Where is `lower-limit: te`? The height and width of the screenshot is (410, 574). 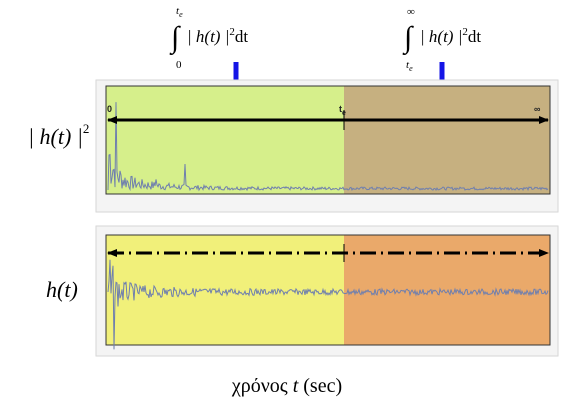
lower-limit: te is located at coordinates (409, 66).